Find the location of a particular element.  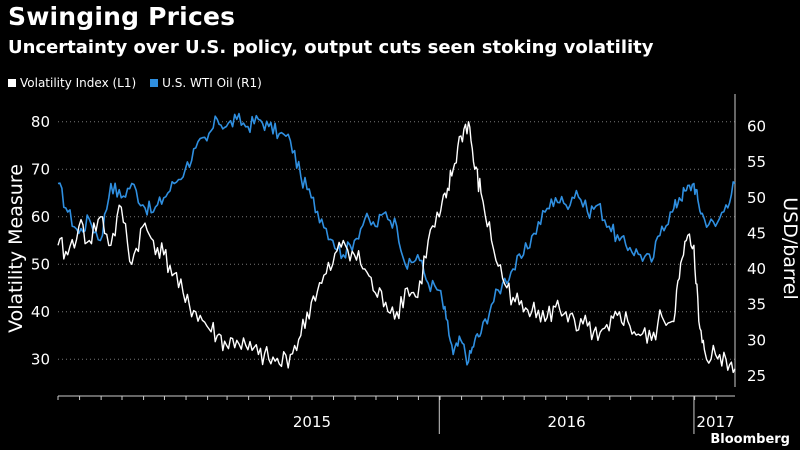

legend: Volatility Index (L1) U.S. WTI Oil (R1) is located at coordinates (135, 83).